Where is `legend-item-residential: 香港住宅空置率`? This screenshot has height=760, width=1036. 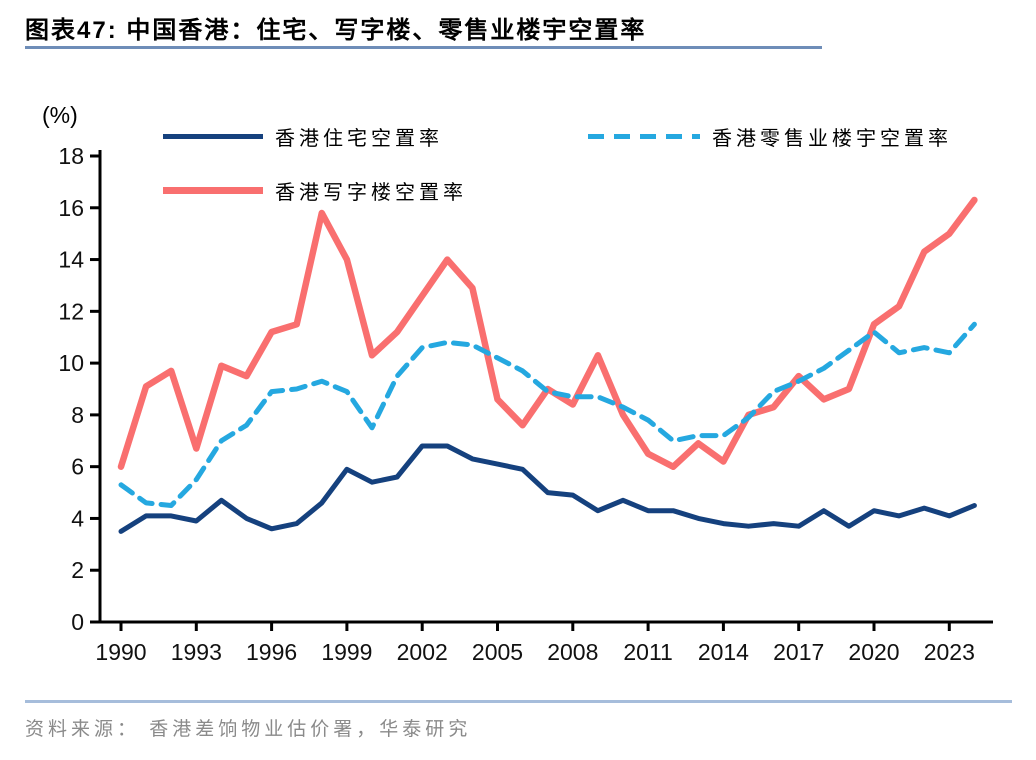 legend-item-residential: 香港住宅空置率 is located at coordinates (303, 136).